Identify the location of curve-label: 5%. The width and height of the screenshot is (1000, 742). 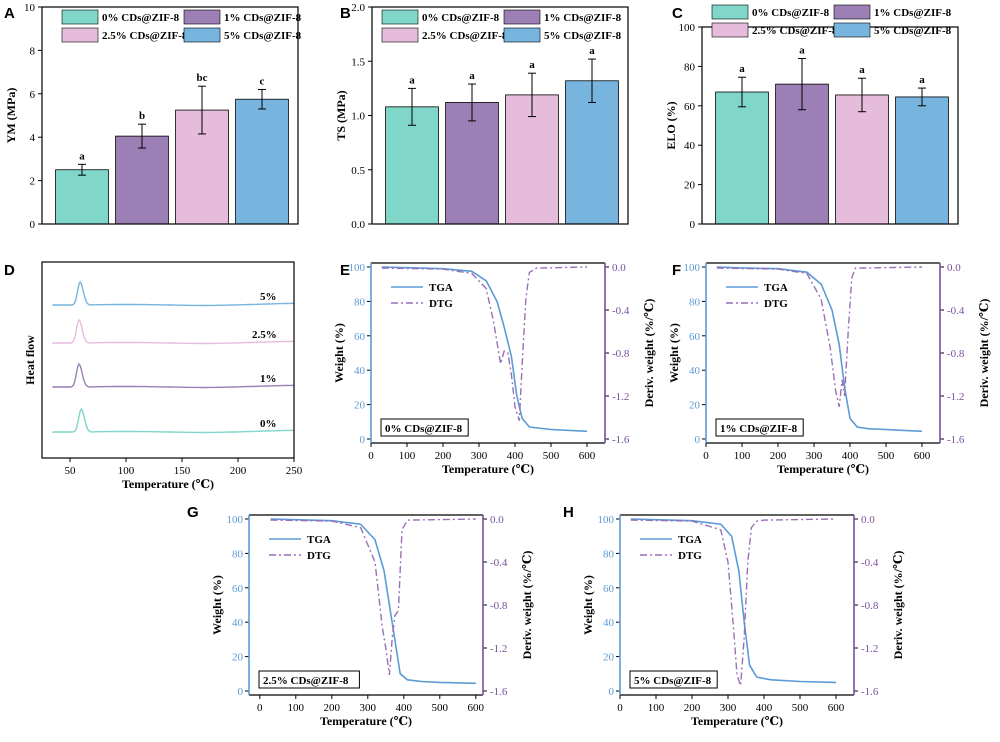
(268, 297).